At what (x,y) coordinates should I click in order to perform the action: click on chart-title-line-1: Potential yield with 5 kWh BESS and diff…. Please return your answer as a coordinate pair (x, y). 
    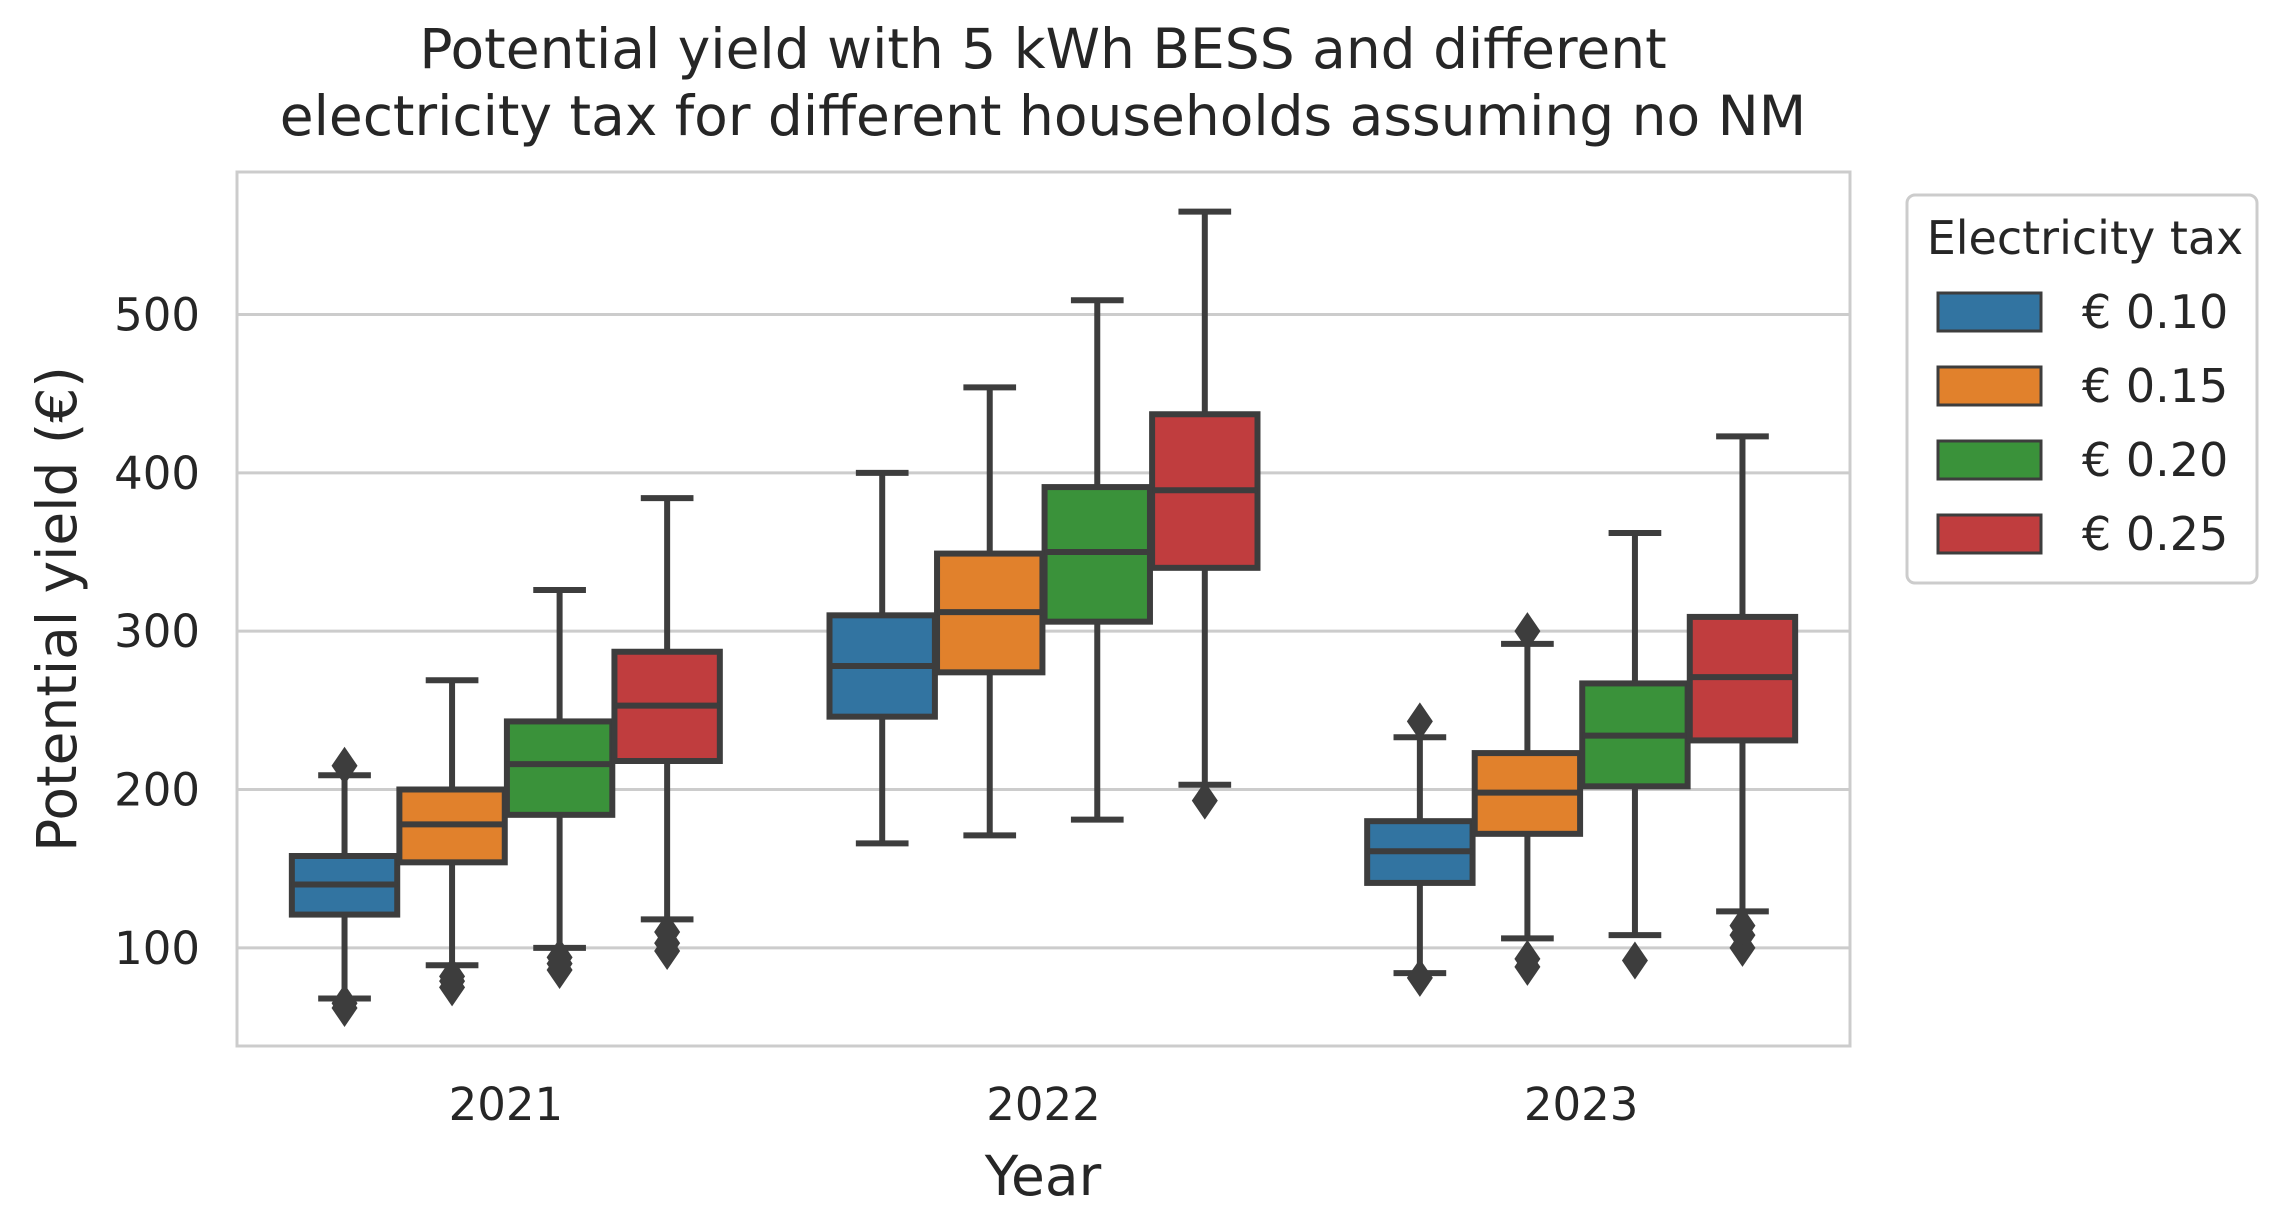
    Looking at the image, I should click on (1042, 49).